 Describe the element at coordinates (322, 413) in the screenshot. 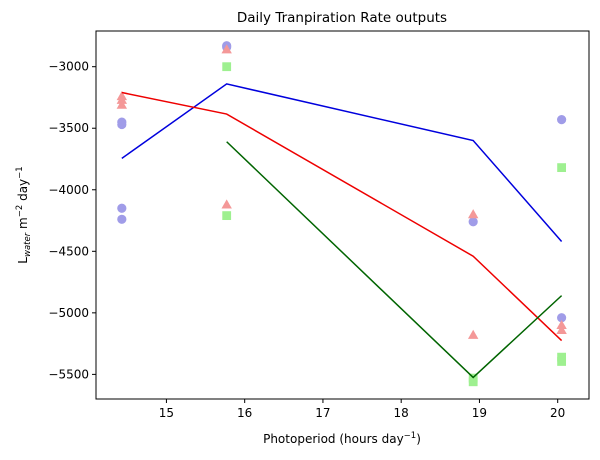

I see `x-tick-label: 17` at that location.